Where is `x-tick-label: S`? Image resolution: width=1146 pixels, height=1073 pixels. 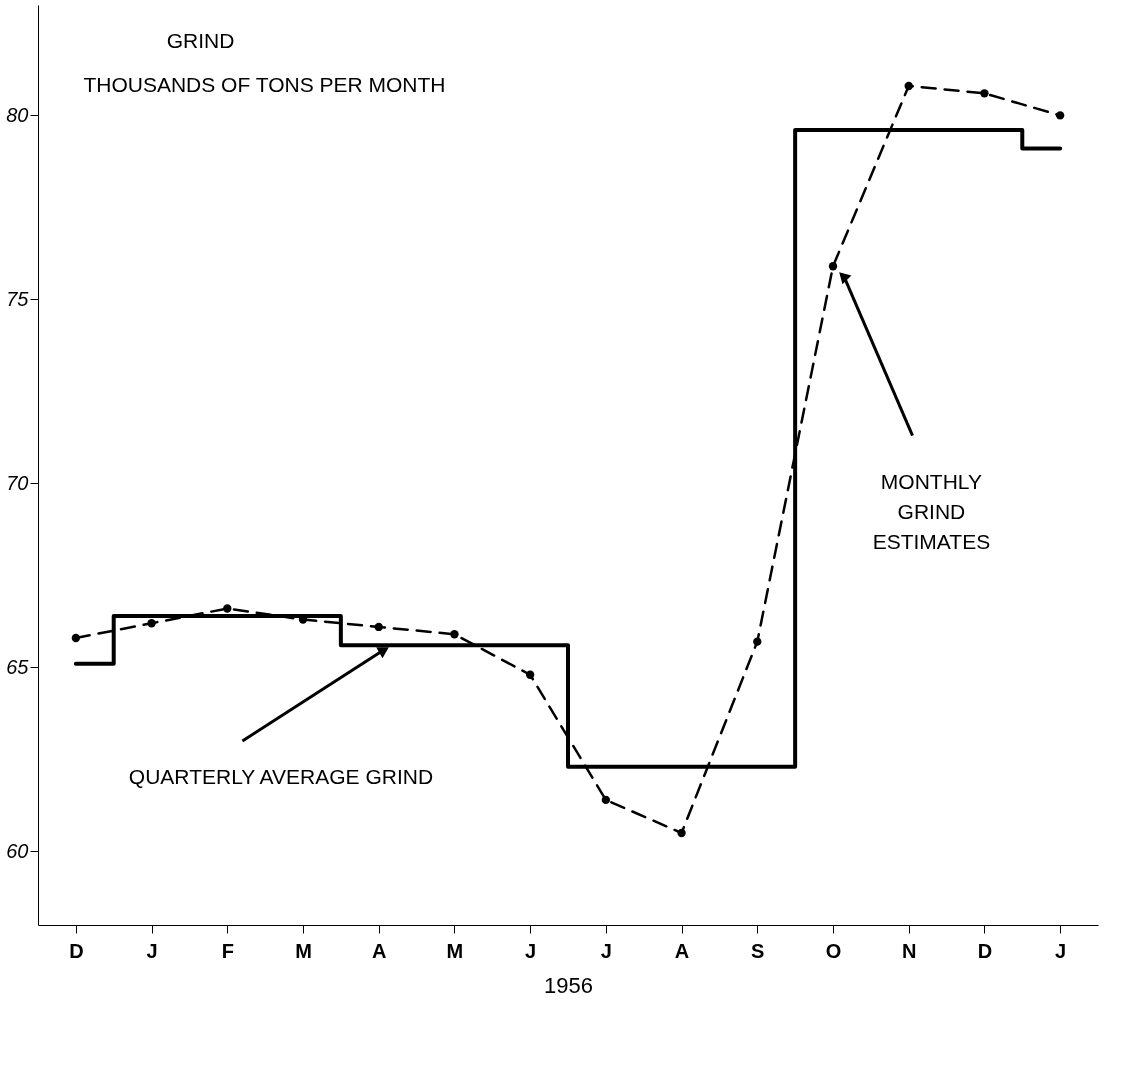 x-tick-label: S is located at coordinates (758, 950).